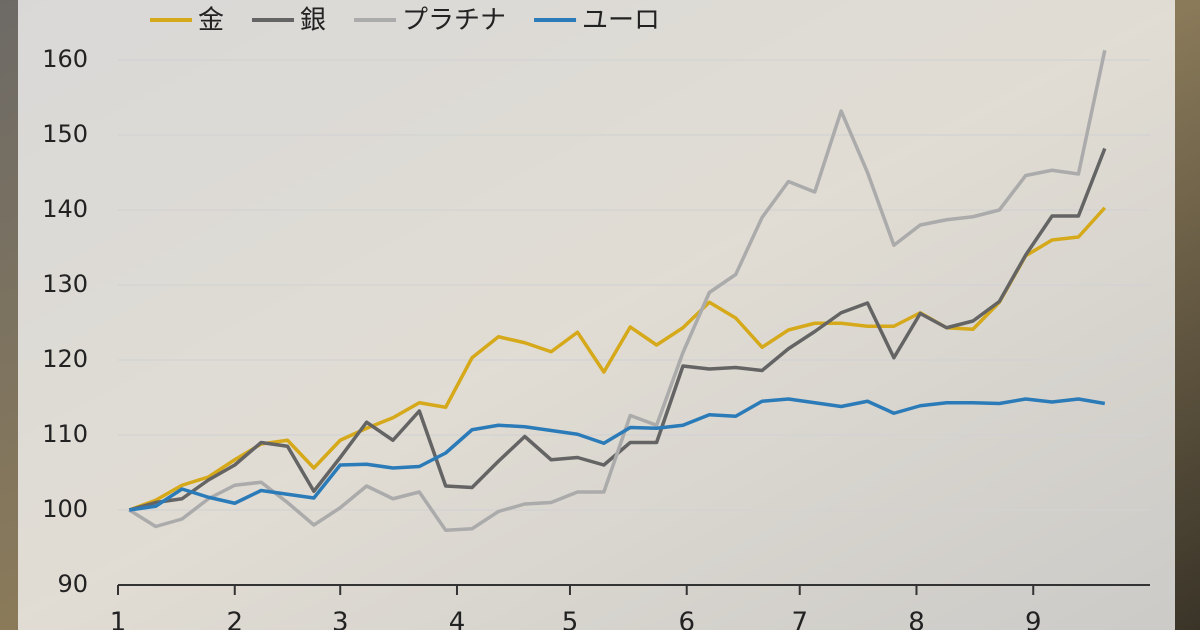  Describe the element at coordinates (340, 619) in the screenshot. I see `x-tick-label: 3` at that location.